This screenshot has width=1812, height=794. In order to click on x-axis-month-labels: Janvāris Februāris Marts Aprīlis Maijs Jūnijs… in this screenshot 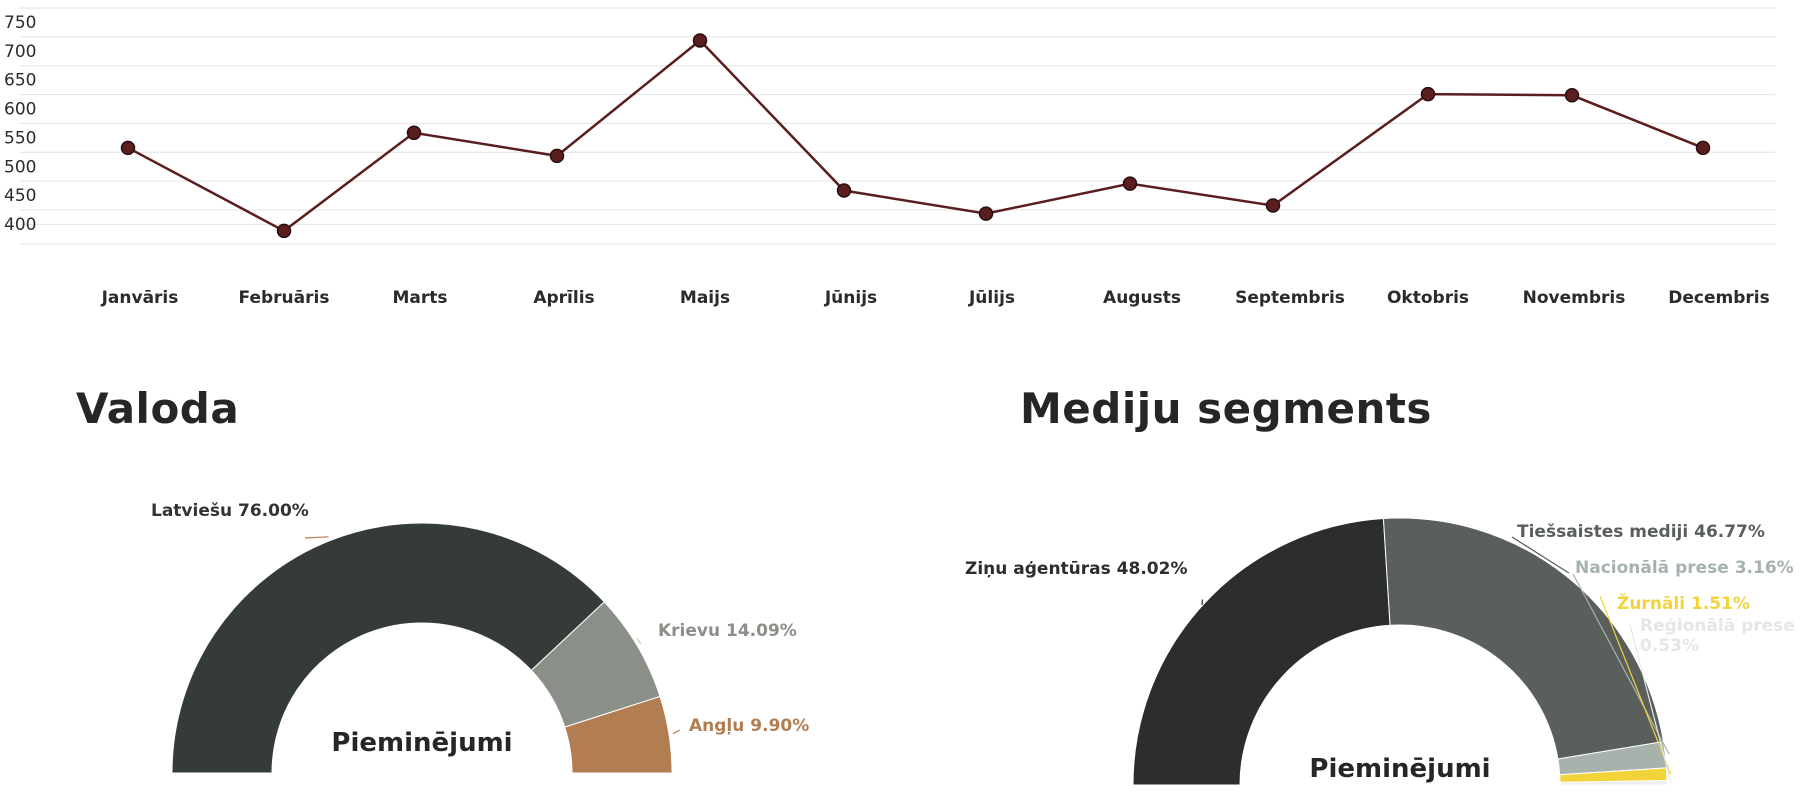, I will do `click(935, 298)`.